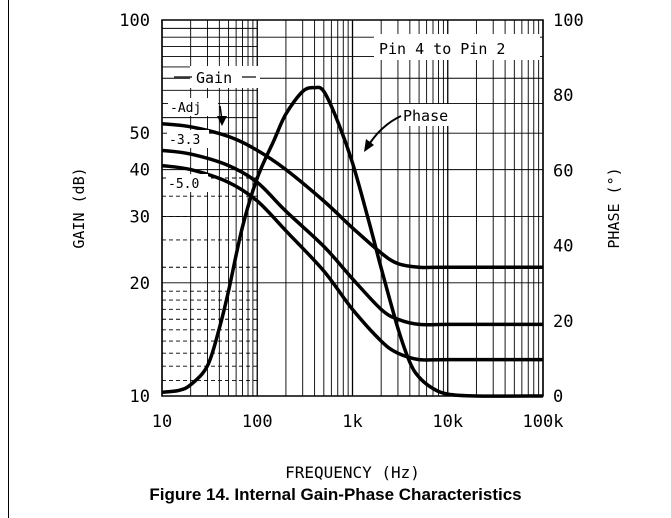  I want to click on phase-arrow, so click(384, 131).